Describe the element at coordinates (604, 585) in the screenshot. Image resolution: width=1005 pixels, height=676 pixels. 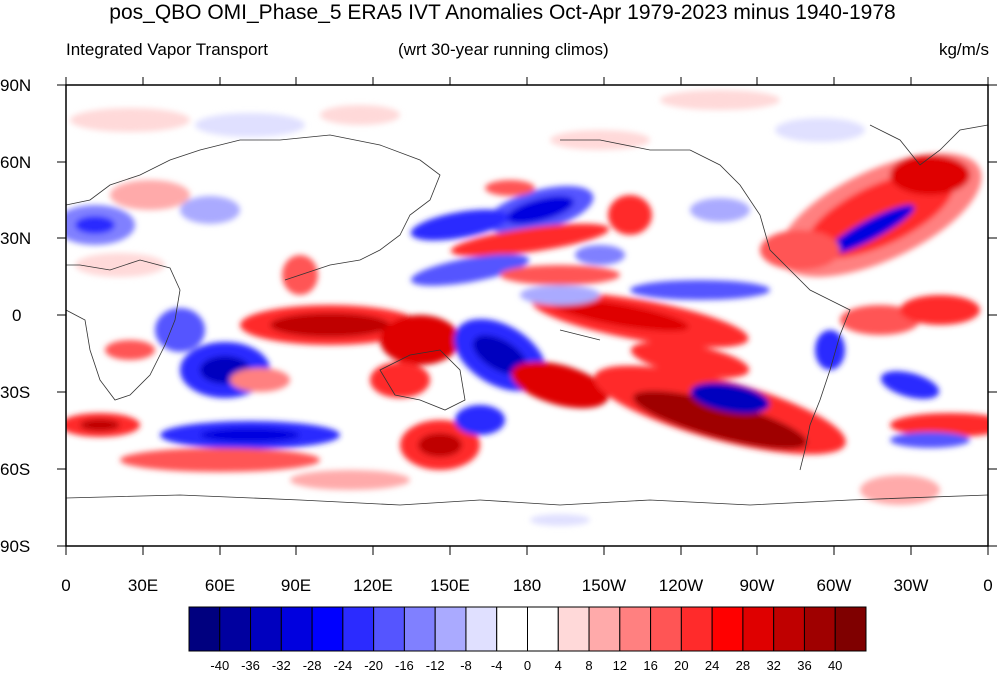
I see `lon-label-150w: 150W` at that location.